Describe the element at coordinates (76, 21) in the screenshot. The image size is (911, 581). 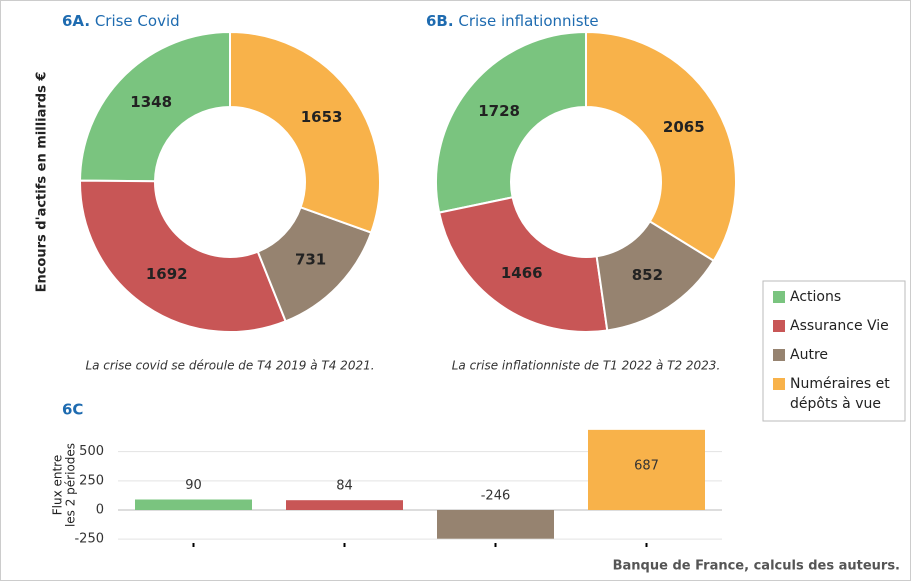
I see `title-part: 6A.` at that location.